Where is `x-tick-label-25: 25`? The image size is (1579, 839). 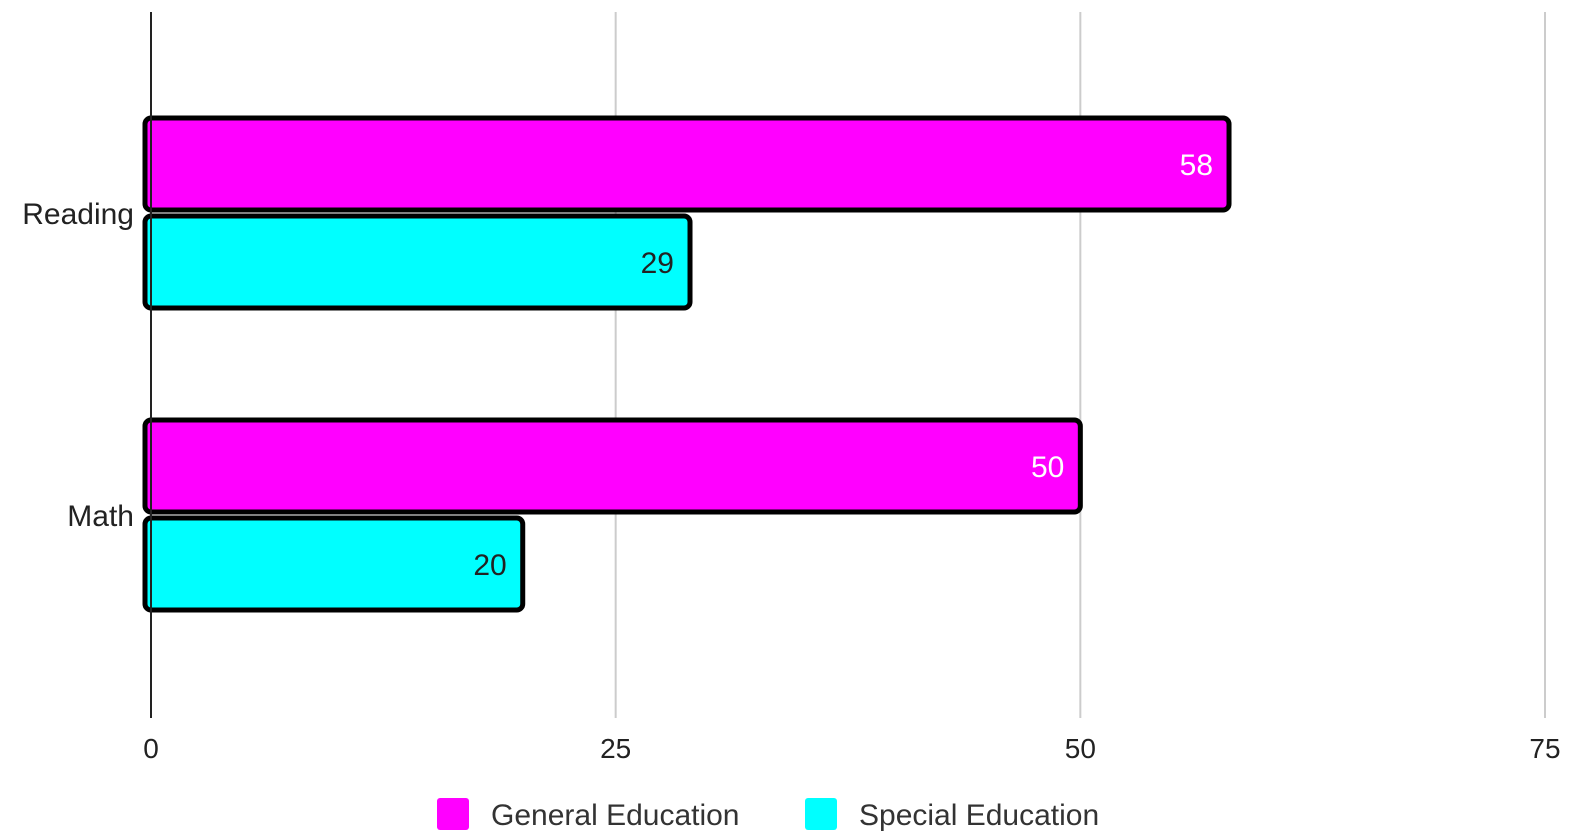
x-tick-label-25: 25 is located at coordinates (615, 748).